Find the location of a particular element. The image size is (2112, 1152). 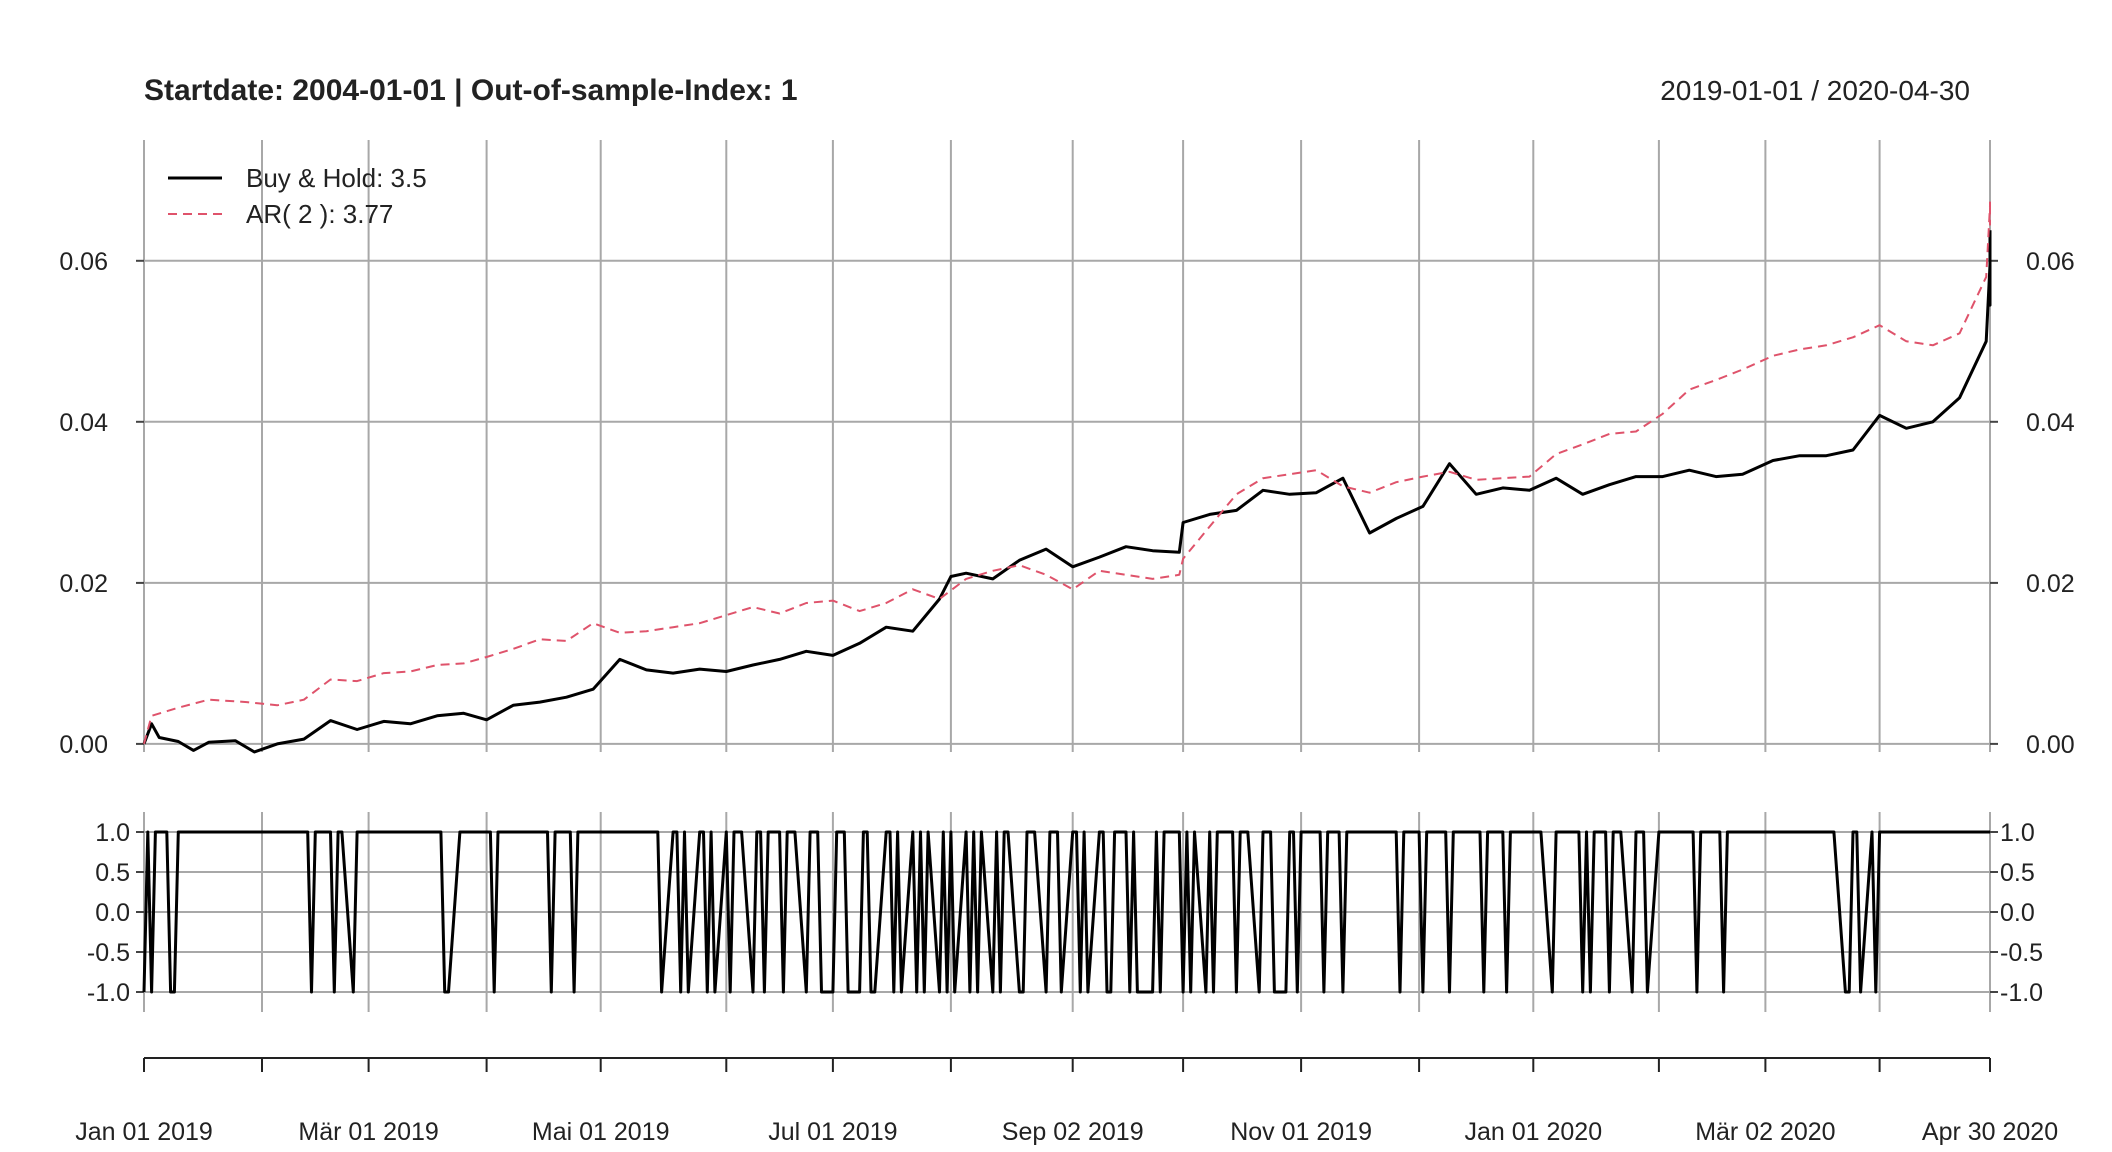

y-tick-label-right: 0.04 is located at coordinates (2050, 423).